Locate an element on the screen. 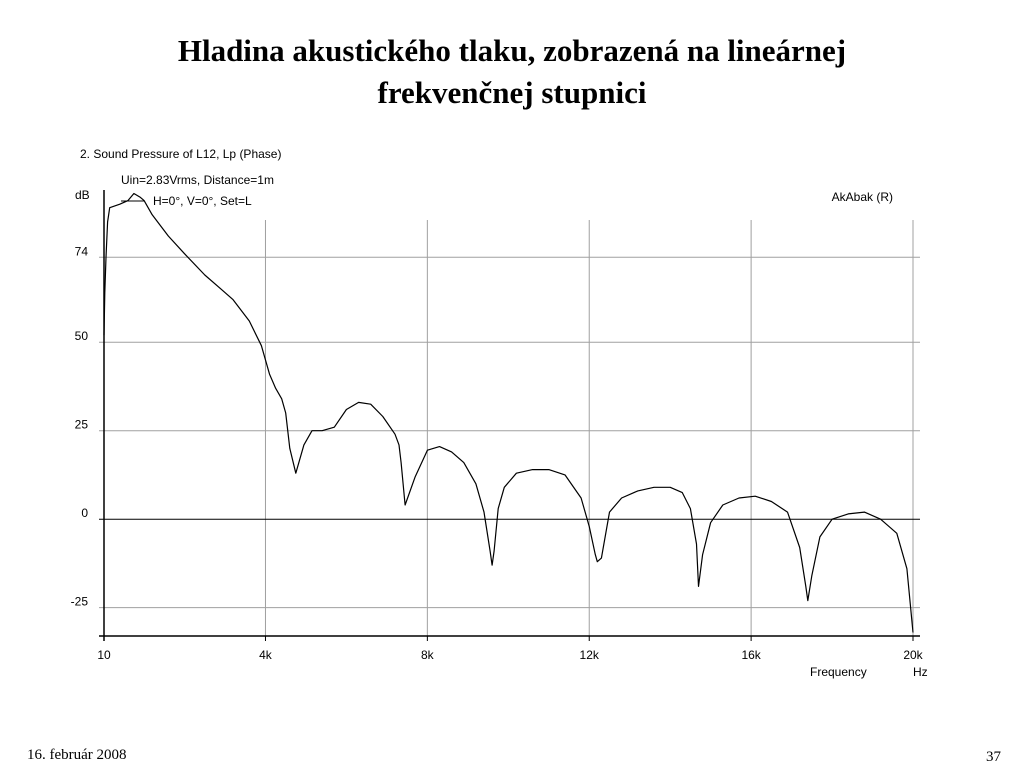 The width and height of the screenshot is (1024, 768). chart-conditions: Uin=2.83Vrms, Distance=1m is located at coordinates (197, 180).